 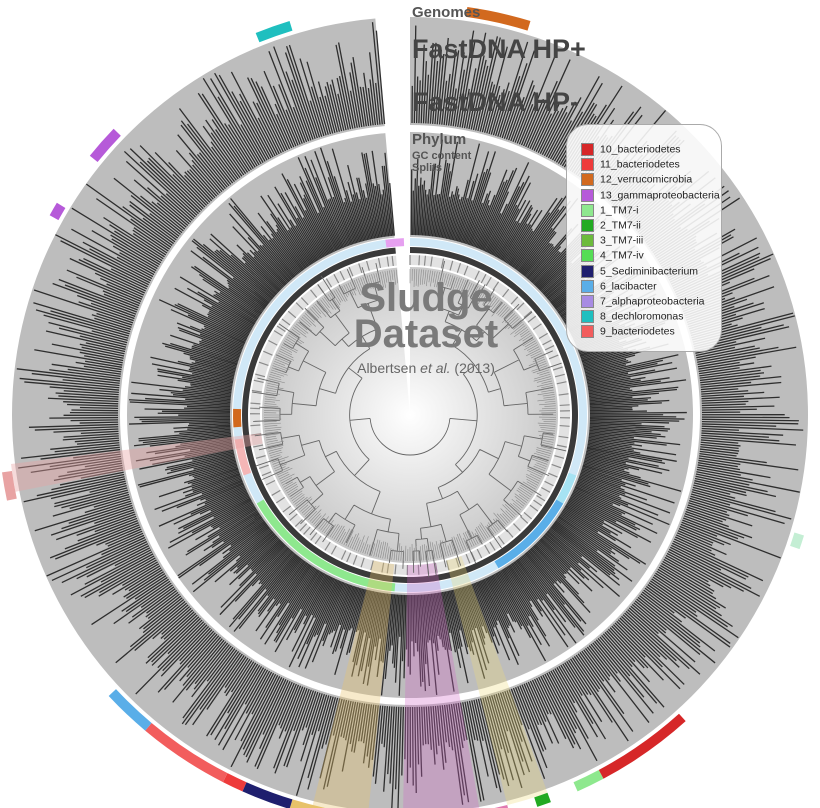 I want to click on citation: Albertsen et al. (2013), so click(x=426, y=368).